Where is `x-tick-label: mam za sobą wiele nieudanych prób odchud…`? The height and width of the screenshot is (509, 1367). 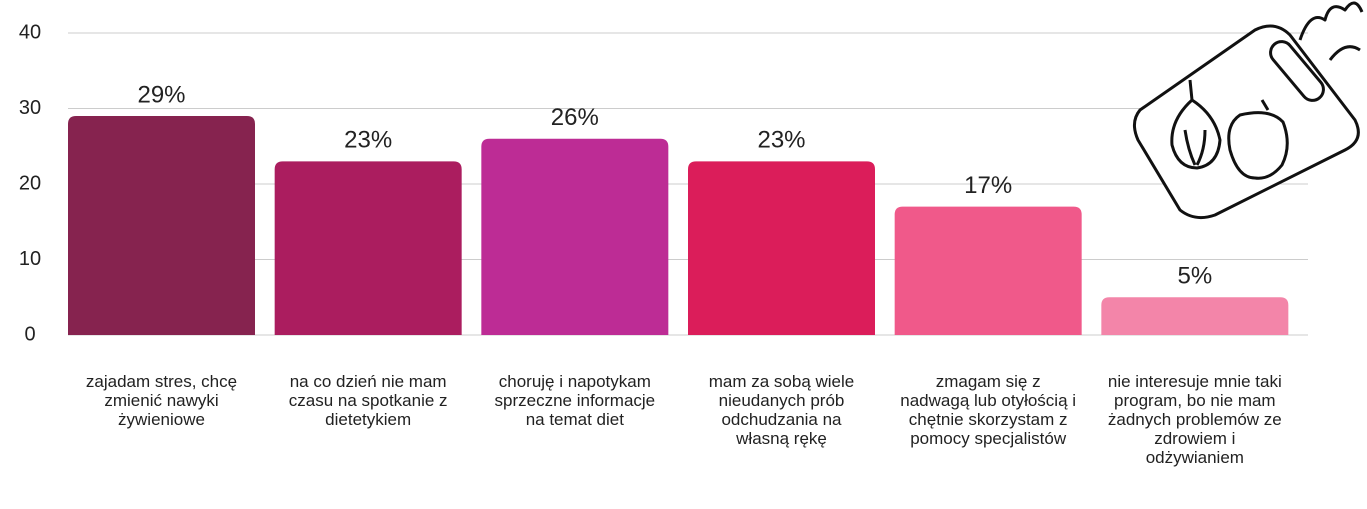 x-tick-label: mam za sobą wiele nieudanych prób odchud… is located at coordinates (781, 410).